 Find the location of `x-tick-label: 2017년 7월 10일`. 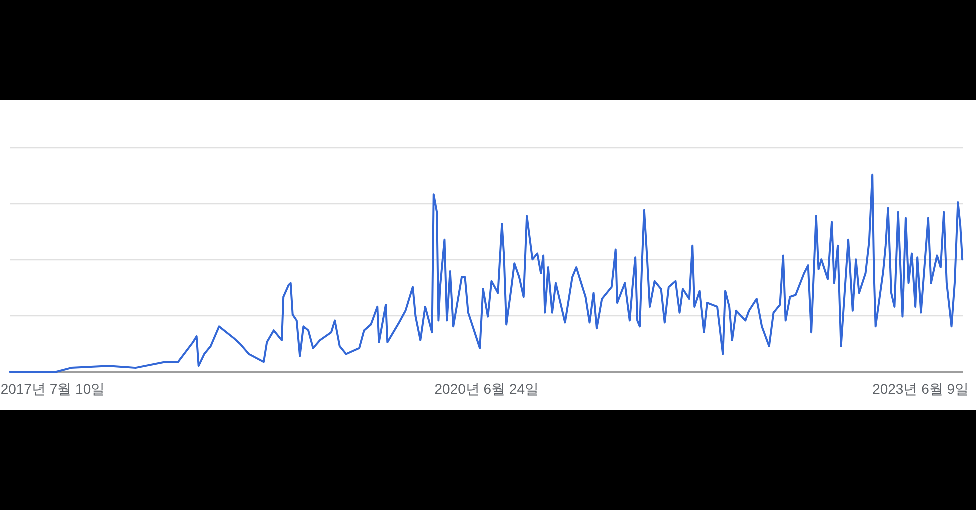

x-tick-label: 2017년 7월 10일 is located at coordinates (53, 389).